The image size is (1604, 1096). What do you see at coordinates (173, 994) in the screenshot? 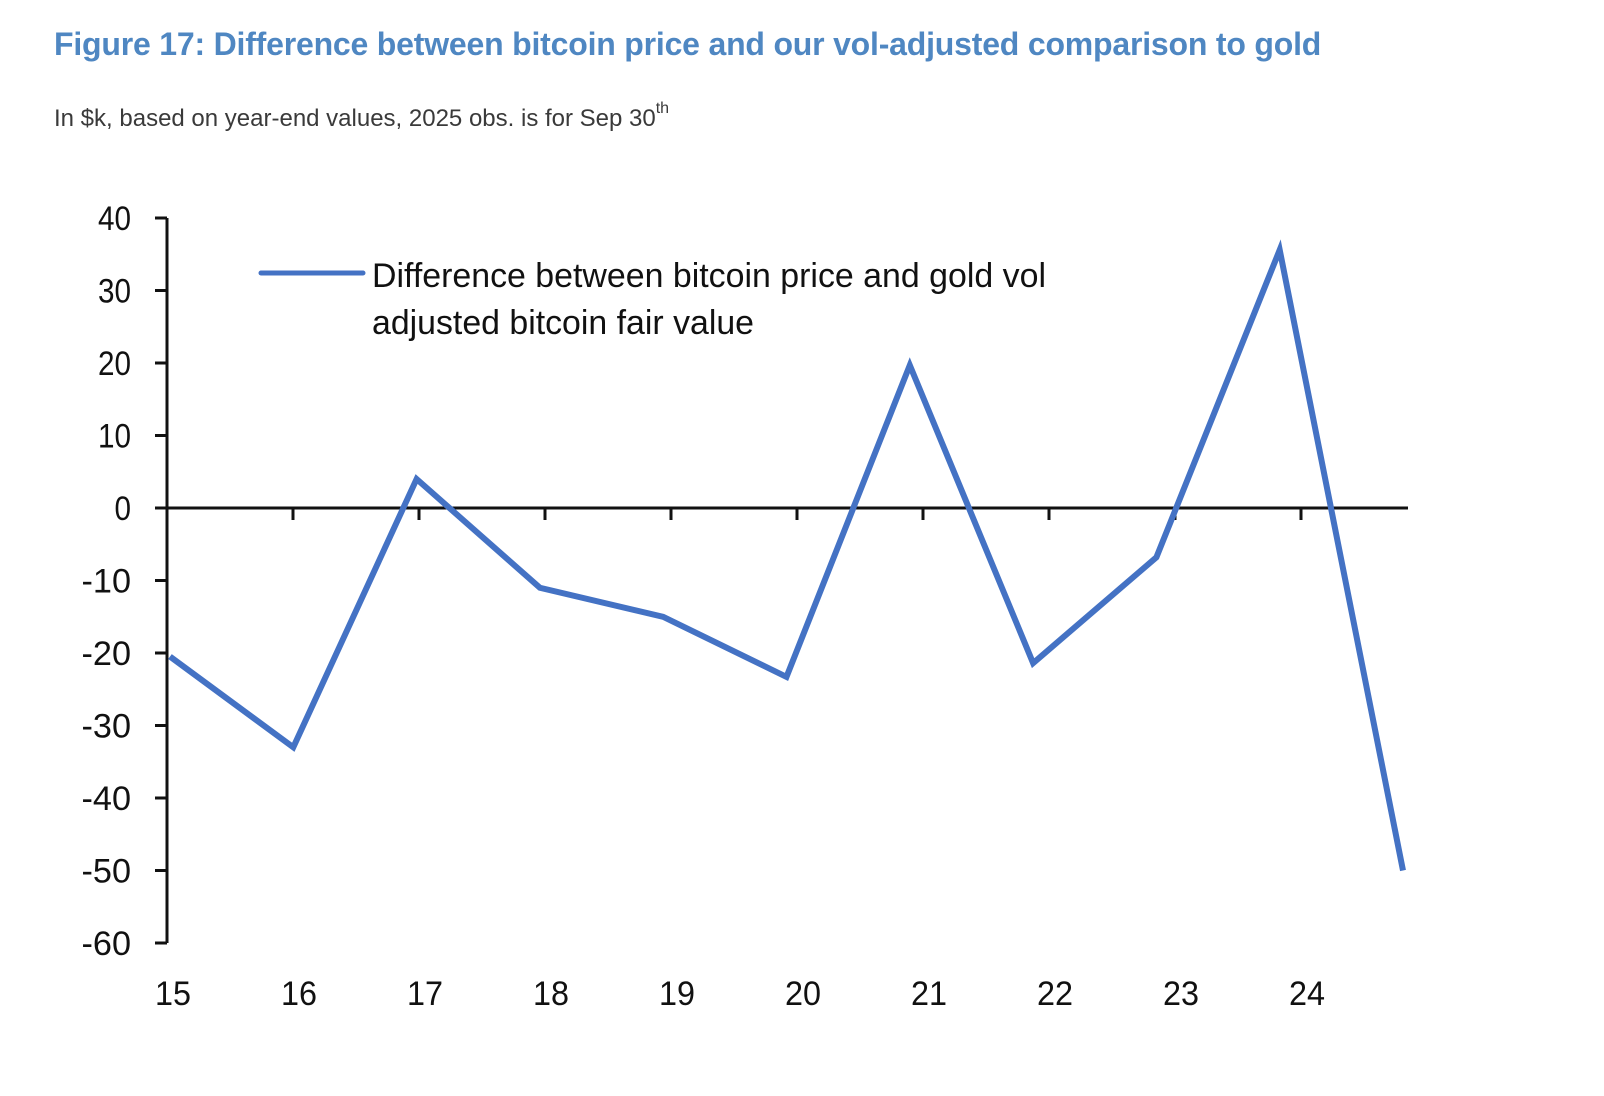
I see `x-tick-label: 15` at bounding box center [173, 994].